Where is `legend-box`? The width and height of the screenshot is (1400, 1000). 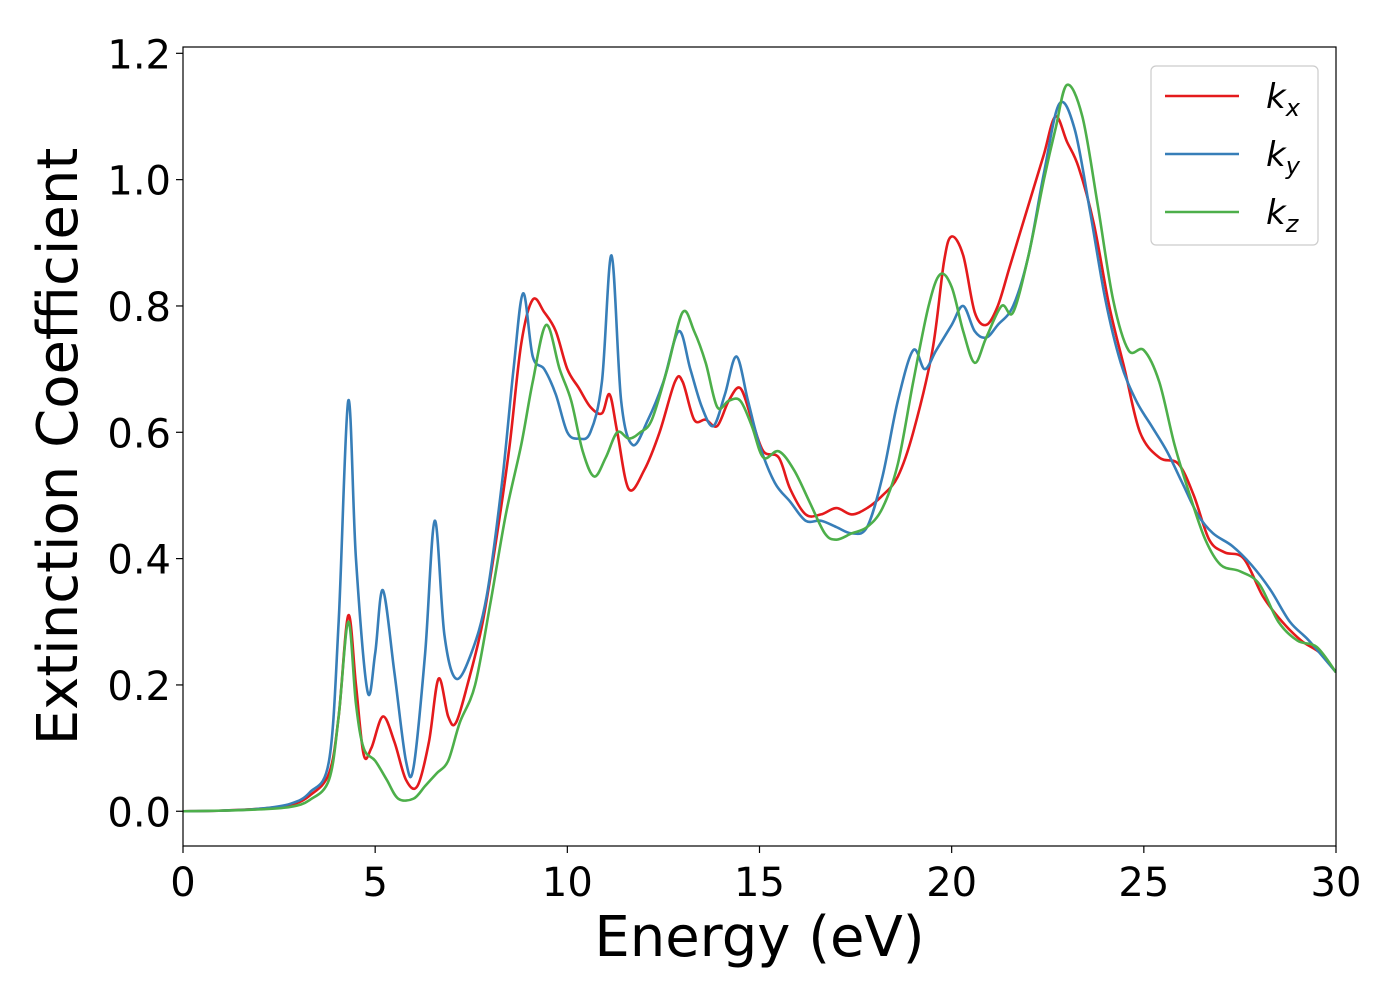 legend-box is located at coordinates (1234, 155).